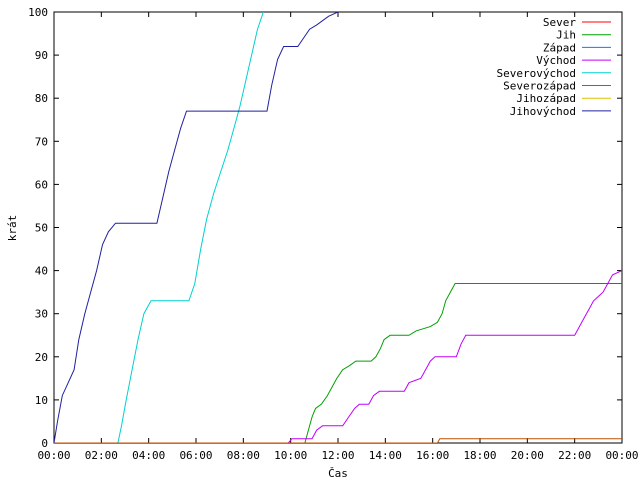 The image size is (640, 480). I want to click on y-tick-label: 30, so click(41, 314).